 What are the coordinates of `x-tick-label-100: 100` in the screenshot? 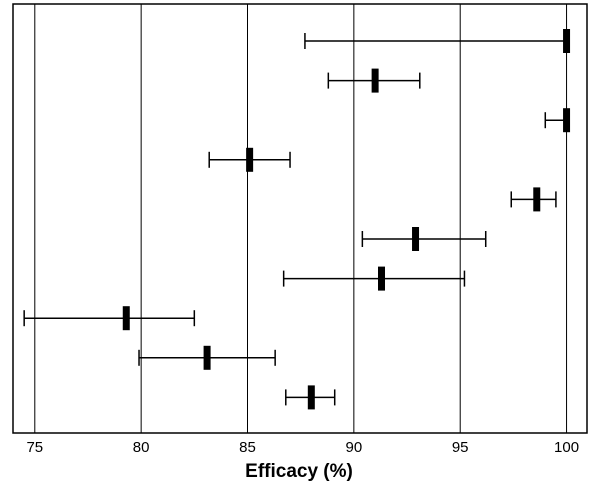 It's located at (566, 447).